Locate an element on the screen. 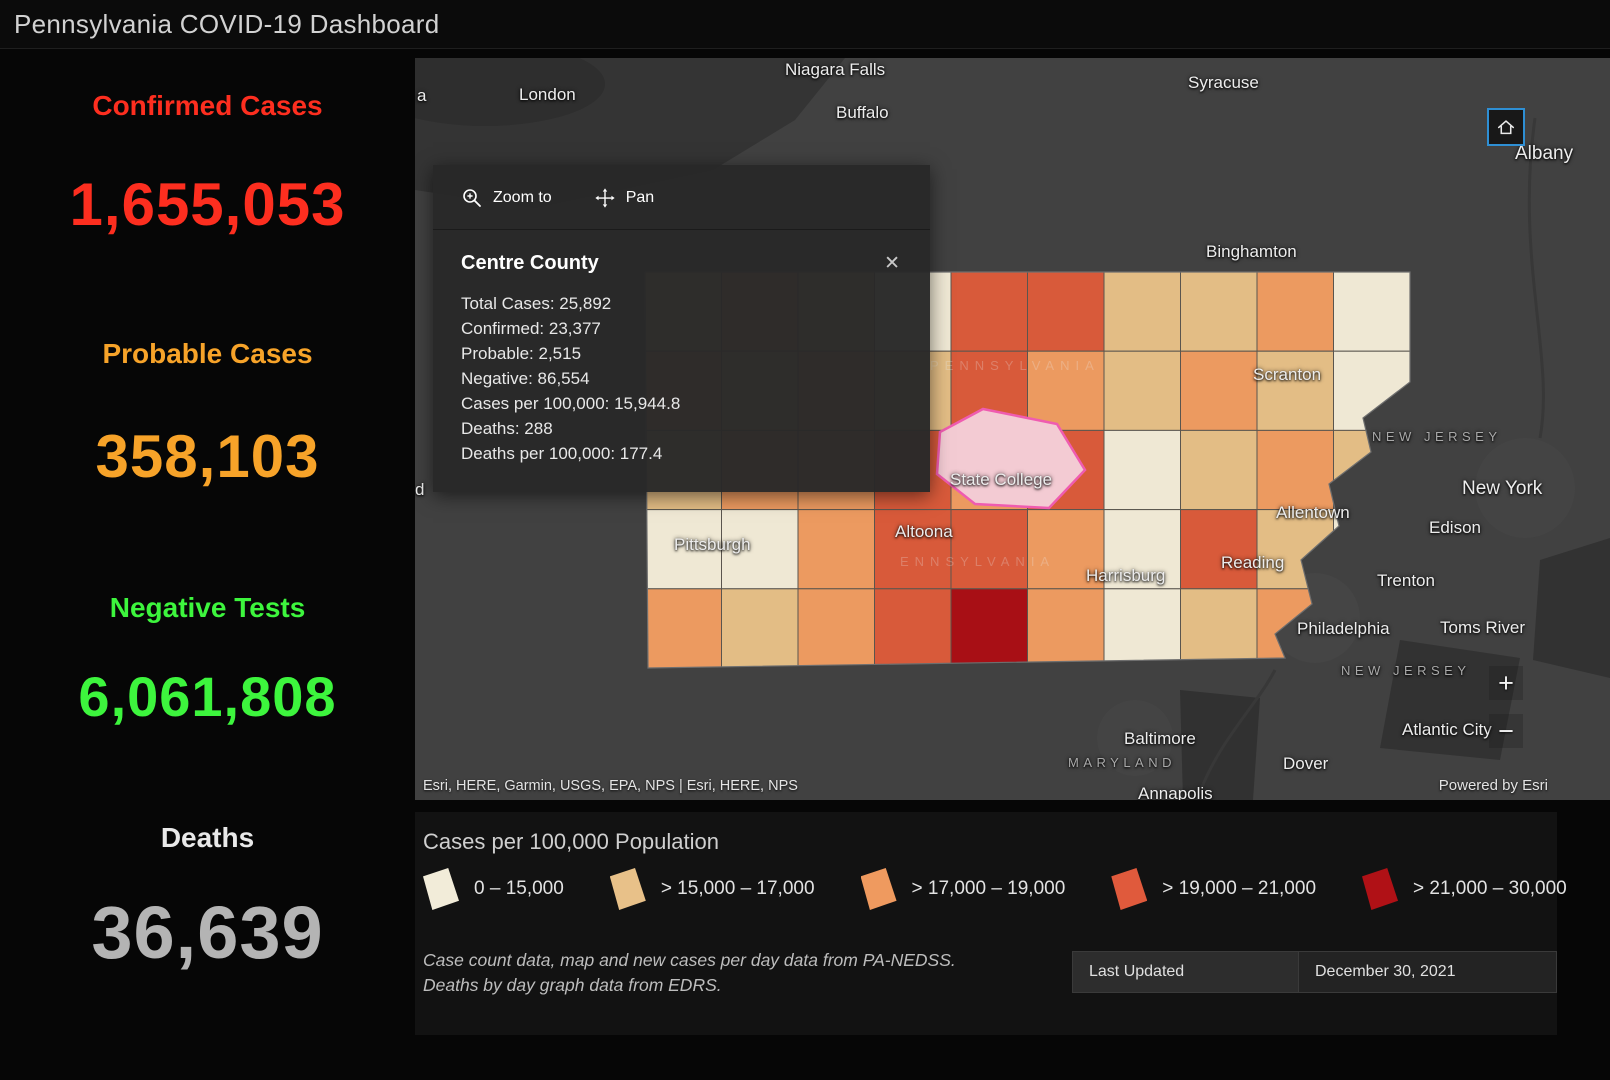  close-icon: ✕ is located at coordinates (892, 263).